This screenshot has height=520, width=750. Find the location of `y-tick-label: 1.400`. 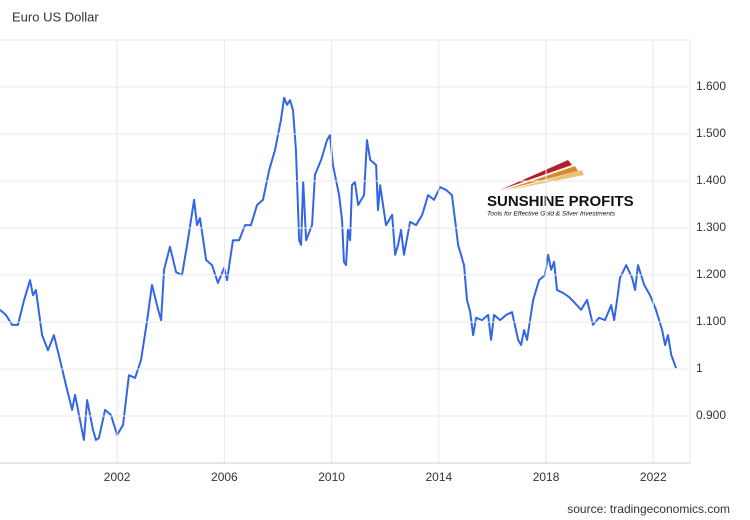

y-tick-label: 1.400 is located at coordinates (711, 180).